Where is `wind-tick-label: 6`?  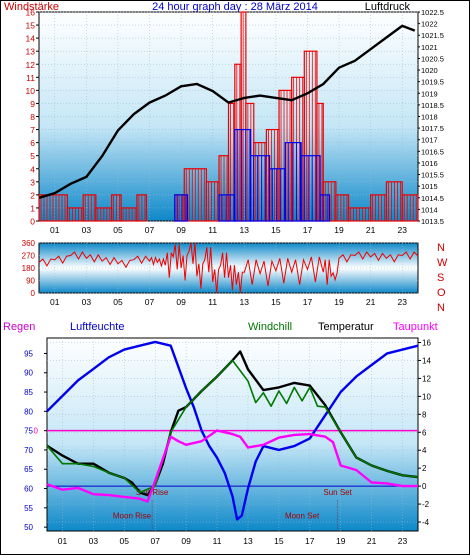
wind-tick-label: 6 is located at coordinates (32, 143).